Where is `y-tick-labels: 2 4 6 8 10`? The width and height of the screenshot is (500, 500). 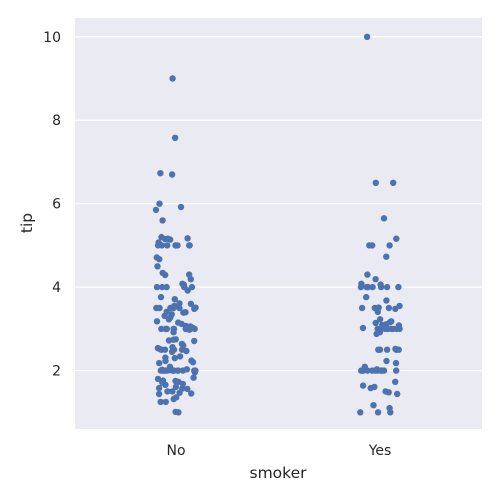 y-tick-labels: 2 4 6 8 10 is located at coordinates (52, 205).